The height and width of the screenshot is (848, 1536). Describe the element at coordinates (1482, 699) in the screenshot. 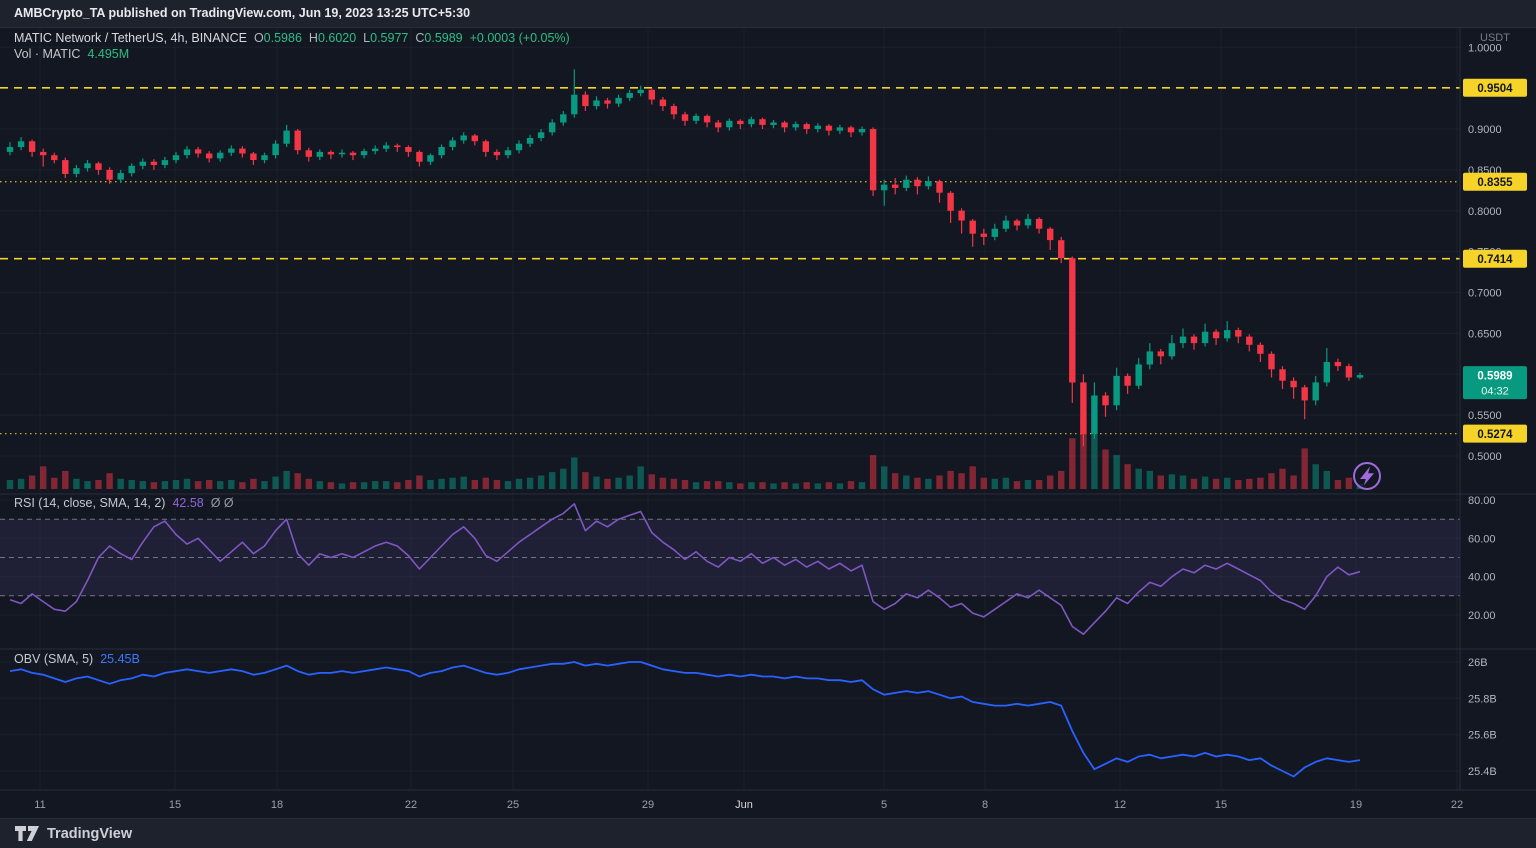

I see `svg-text: 25.8B` at that location.